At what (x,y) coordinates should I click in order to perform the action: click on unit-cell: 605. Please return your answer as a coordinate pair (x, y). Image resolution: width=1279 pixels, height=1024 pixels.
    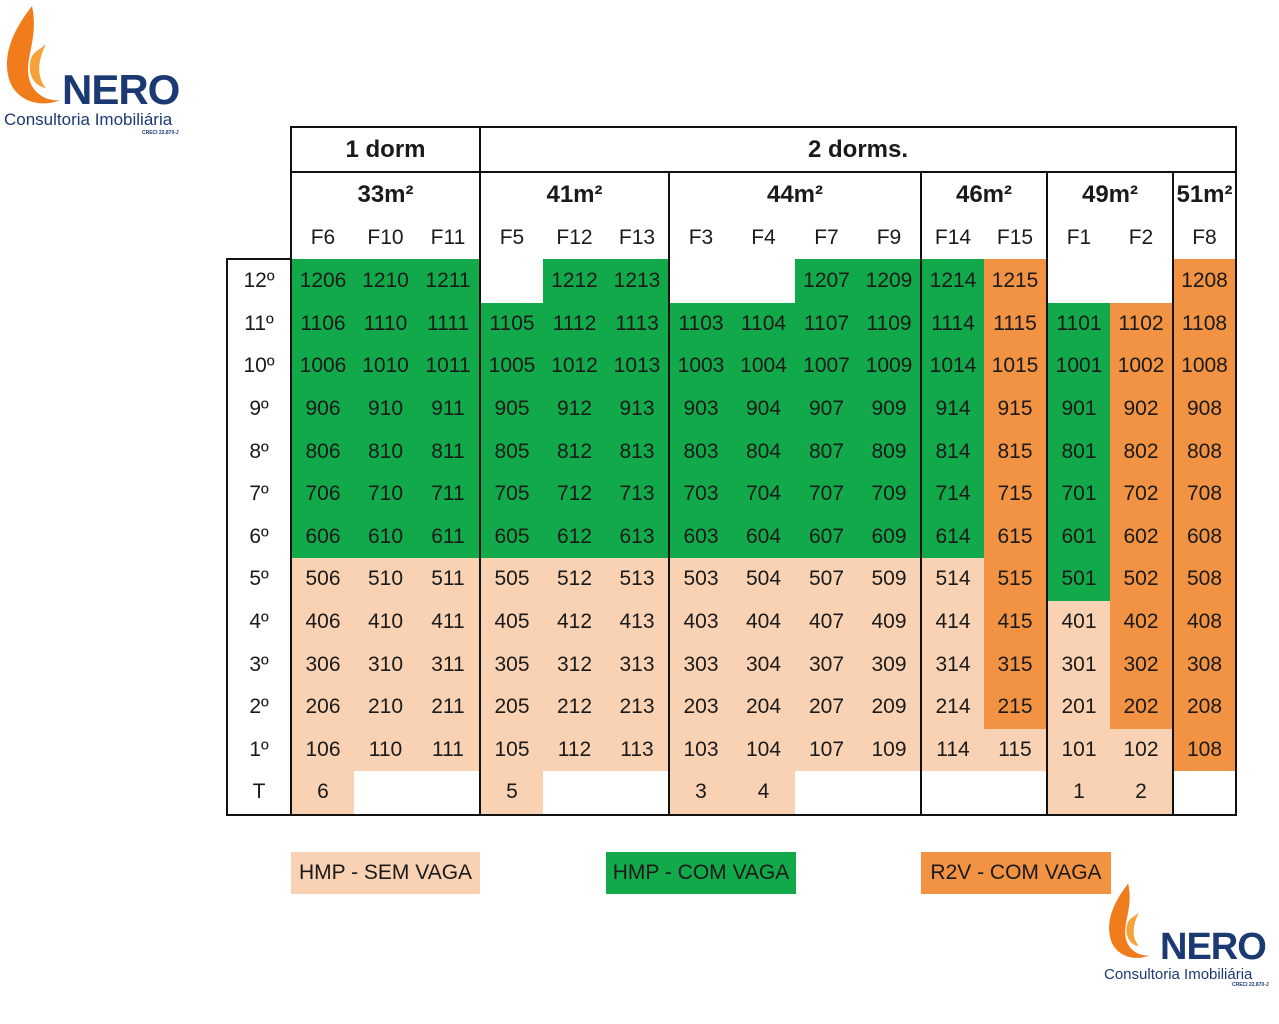
    Looking at the image, I should click on (511, 537).